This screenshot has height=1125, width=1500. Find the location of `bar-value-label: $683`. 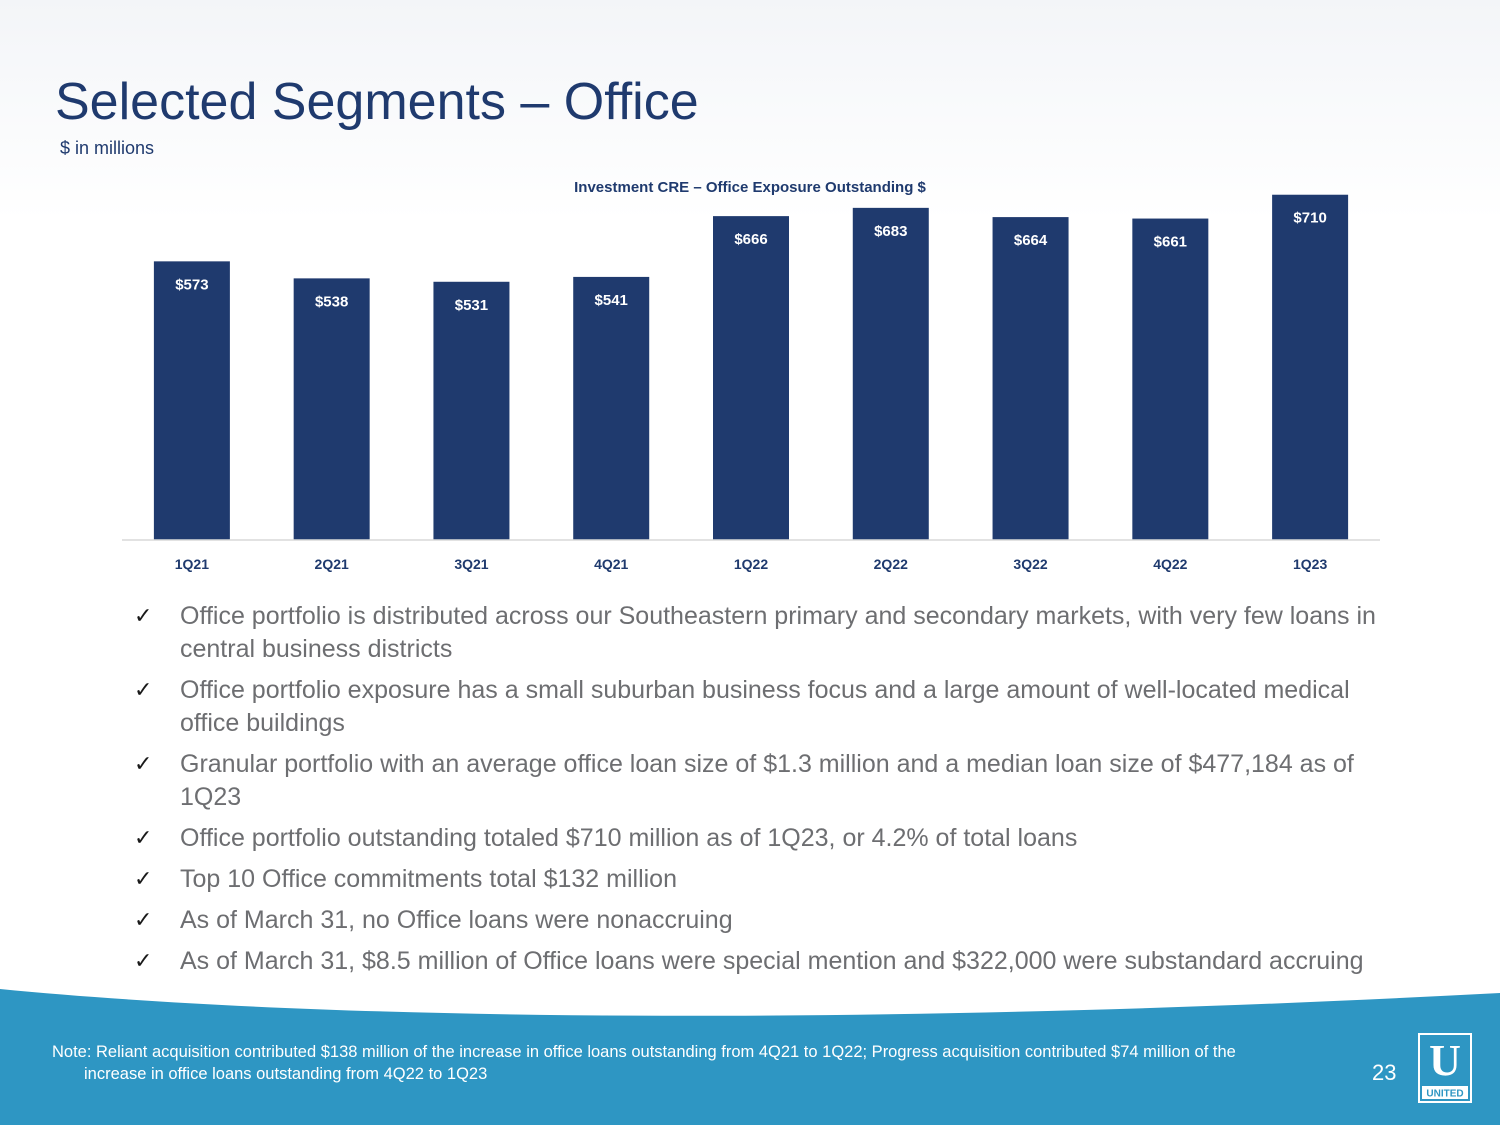

bar-value-label: $683 is located at coordinates (890, 231).